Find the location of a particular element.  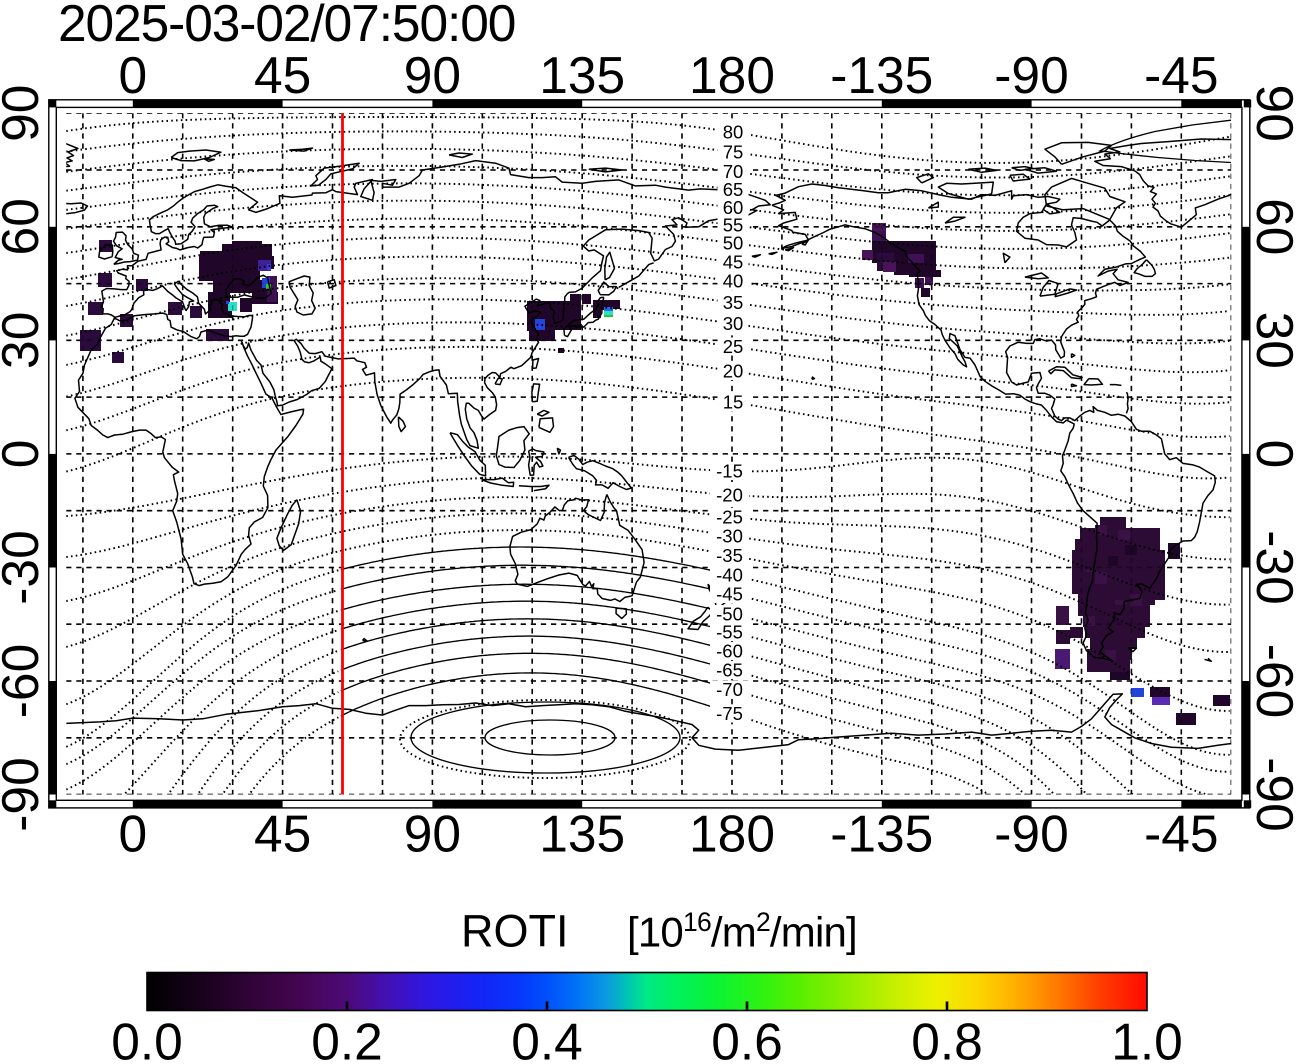

svg-text: -40 is located at coordinates (729, 575).